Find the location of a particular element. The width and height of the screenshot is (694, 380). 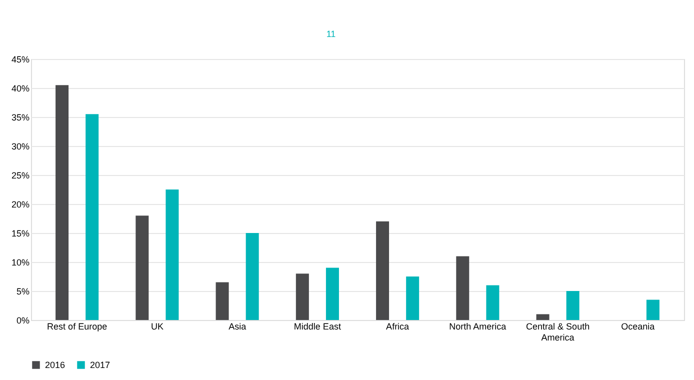

x-tick-label: North America is located at coordinates (477, 327).